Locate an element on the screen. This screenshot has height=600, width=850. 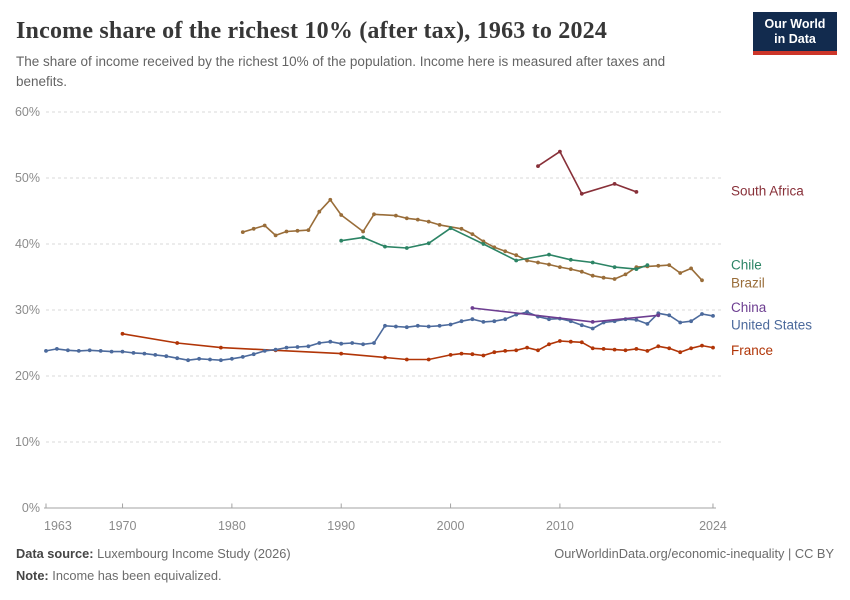
series-label-china: China is located at coordinates (749, 307).